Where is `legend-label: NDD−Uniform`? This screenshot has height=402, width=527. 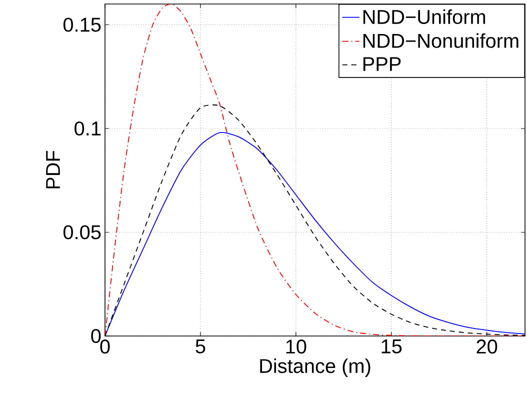 legend-label: NDD−Uniform is located at coordinates (424, 16).